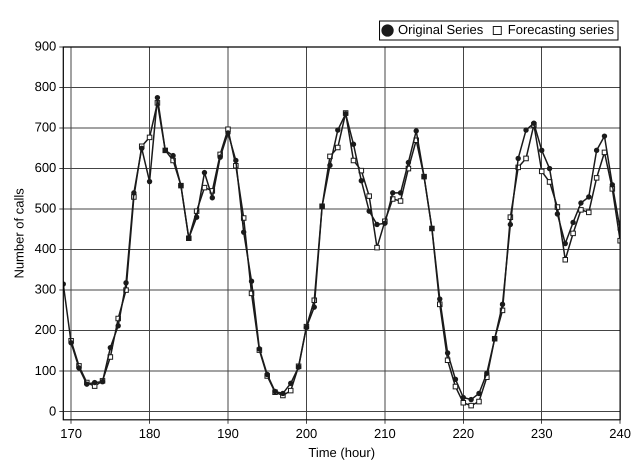 The height and width of the screenshot is (469, 642). What do you see at coordinates (463, 434) in the screenshot?
I see `x-tick-label: 220` at bounding box center [463, 434].